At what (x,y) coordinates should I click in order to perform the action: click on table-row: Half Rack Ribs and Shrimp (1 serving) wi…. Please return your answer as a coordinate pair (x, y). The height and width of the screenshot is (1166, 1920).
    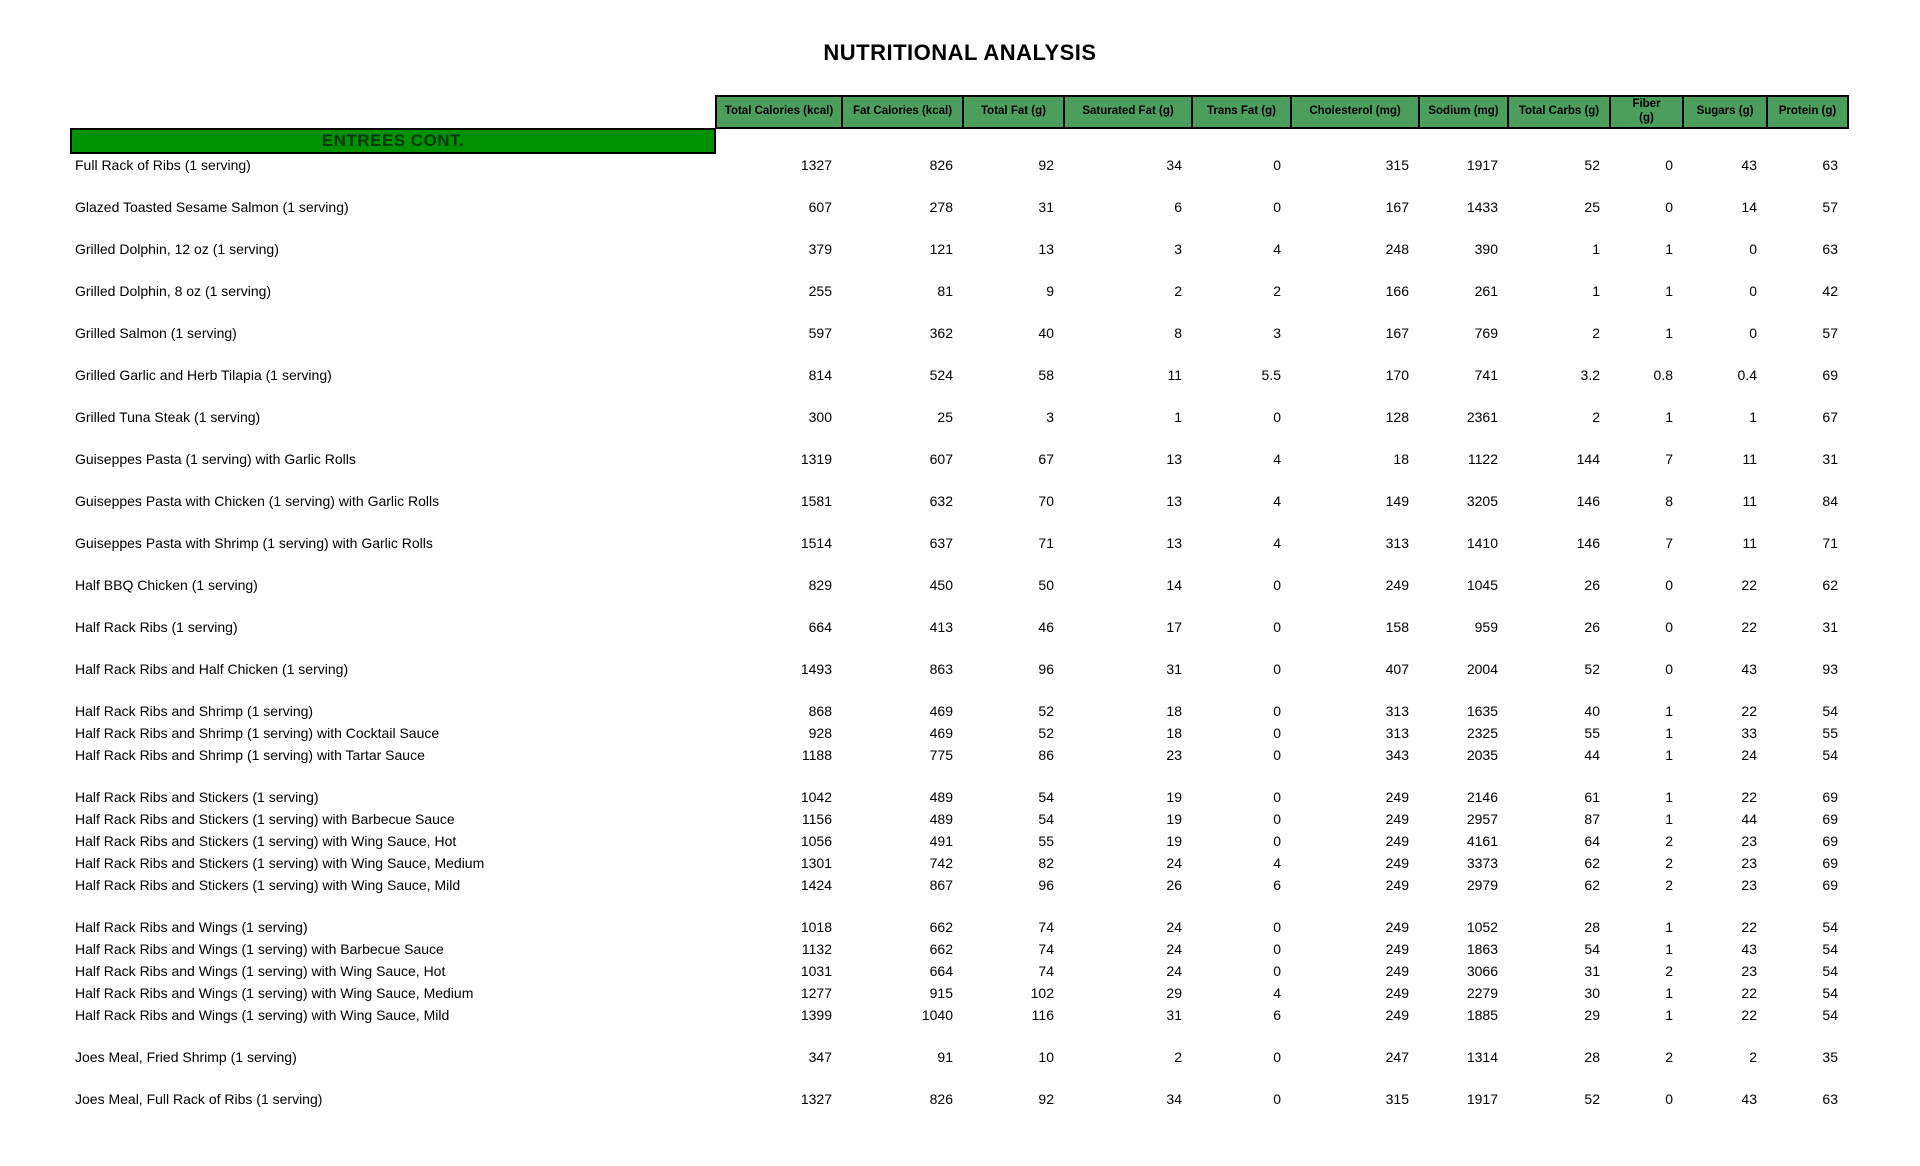
    Looking at the image, I should click on (959, 733).